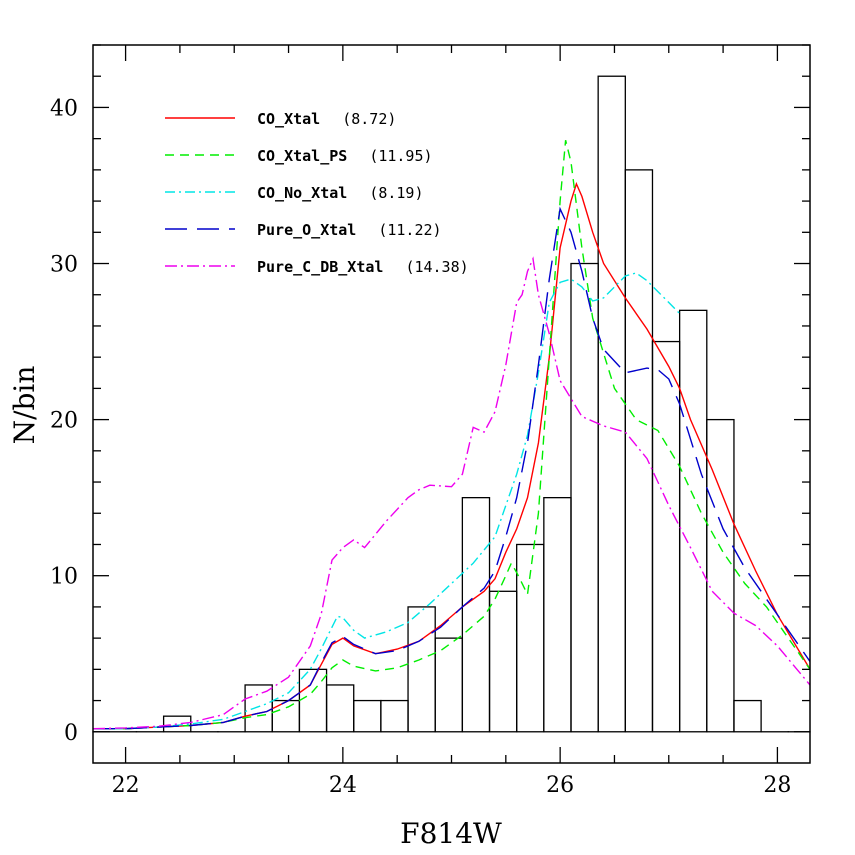 The height and width of the screenshot is (855, 855). What do you see at coordinates (409, 230) in the screenshot?
I see `legend-score: (11.22)` at bounding box center [409, 230].